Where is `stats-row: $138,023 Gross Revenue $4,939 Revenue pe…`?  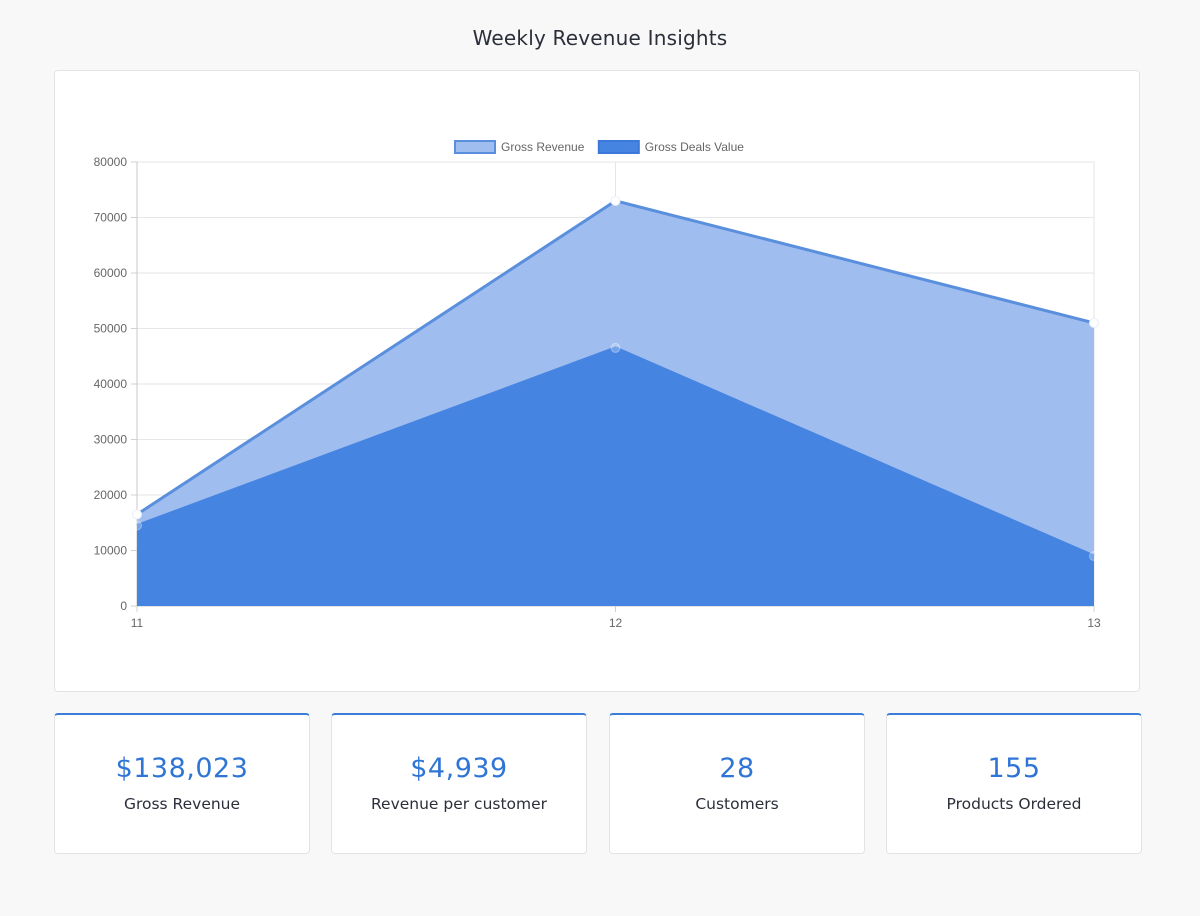 stats-row: $138,023 Gross Revenue $4,939 Revenue pe… is located at coordinates (598, 784).